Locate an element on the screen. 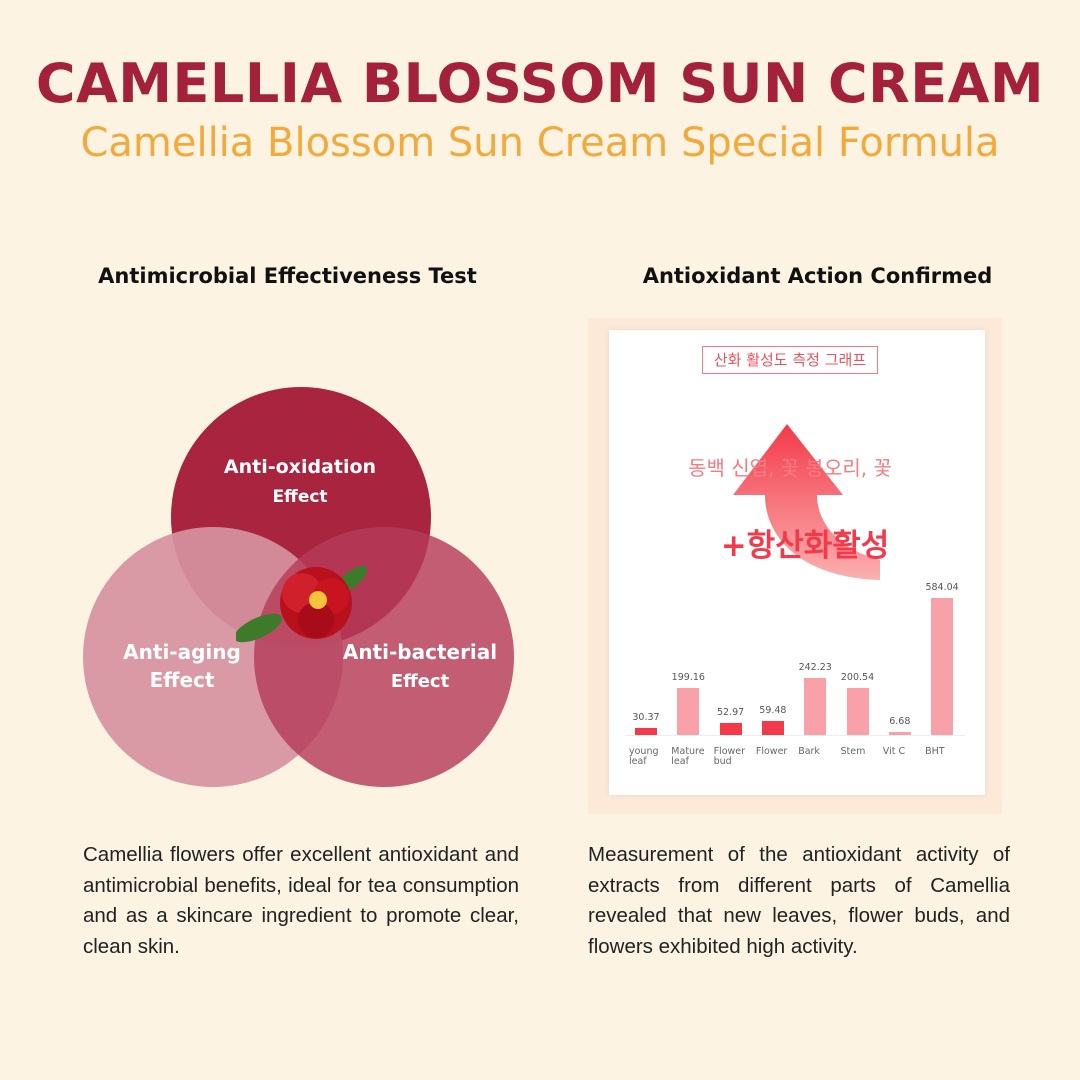 The height and width of the screenshot is (1080, 1080). bar-category-label: Stem is located at coordinates (853, 751).